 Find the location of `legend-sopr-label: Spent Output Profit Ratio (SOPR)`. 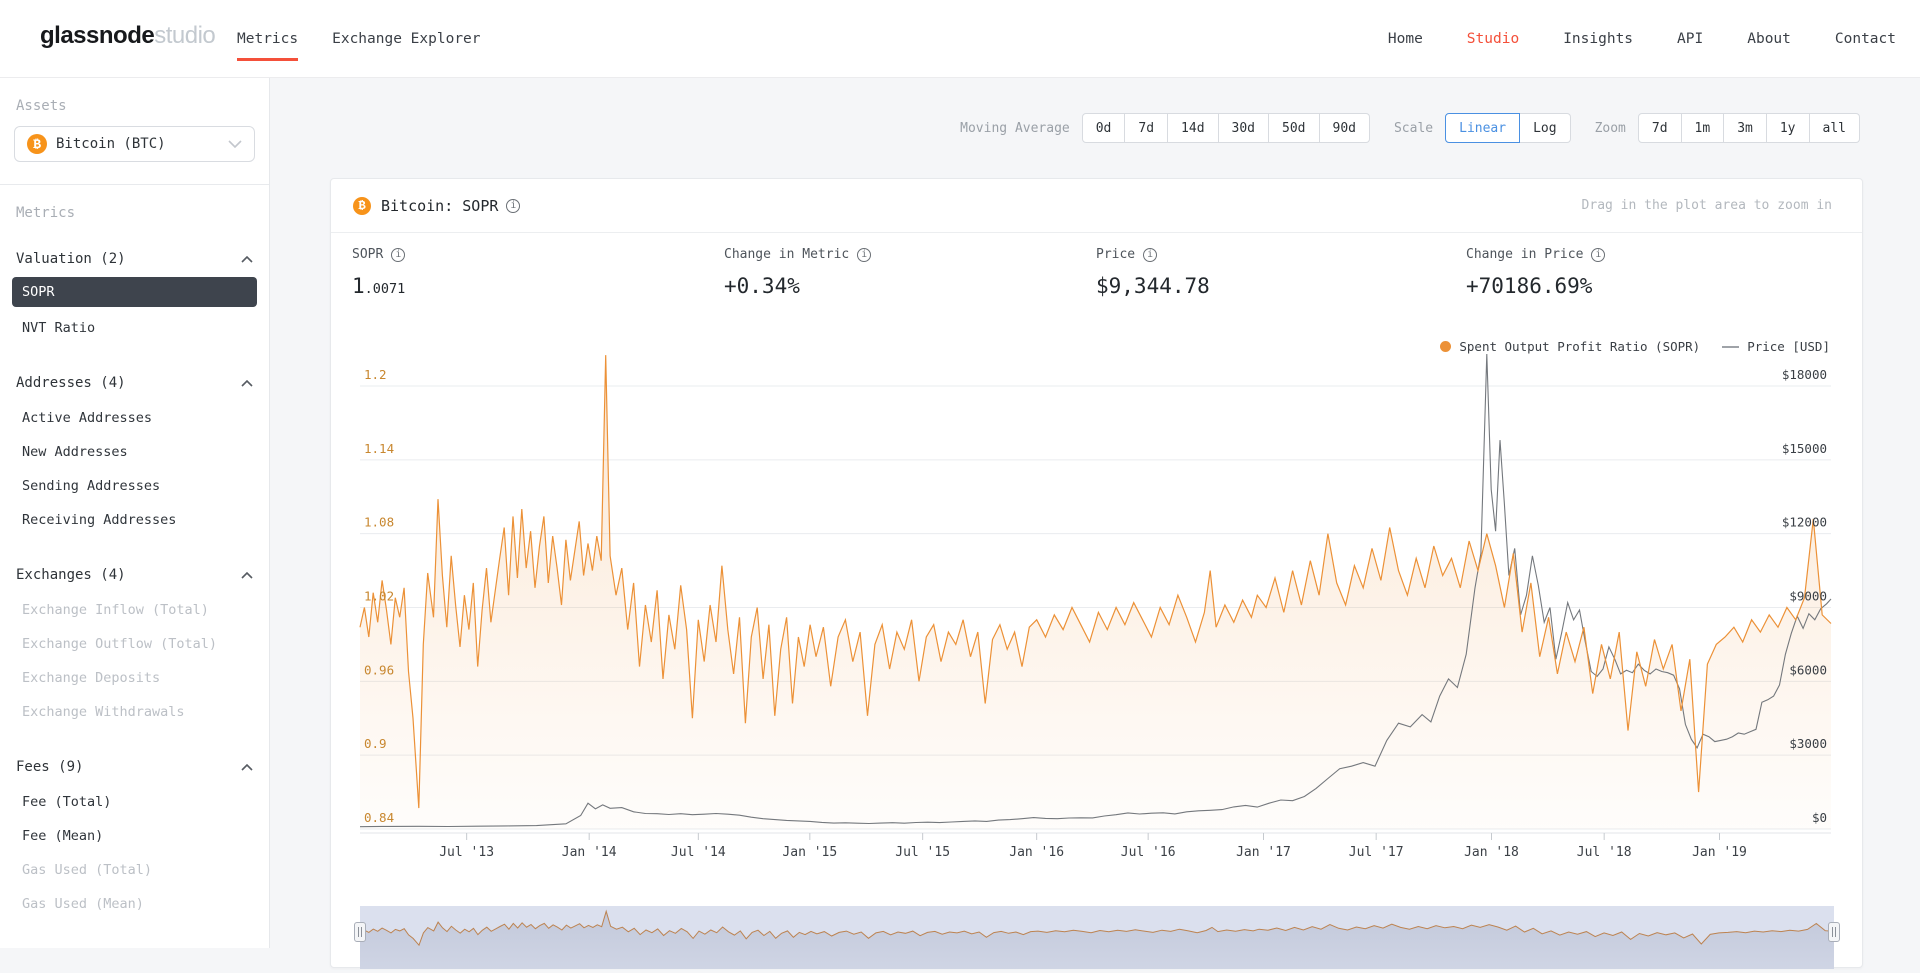

legend-sopr-label: Spent Output Profit Ratio (SOPR) is located at coordinates (1580, 346).